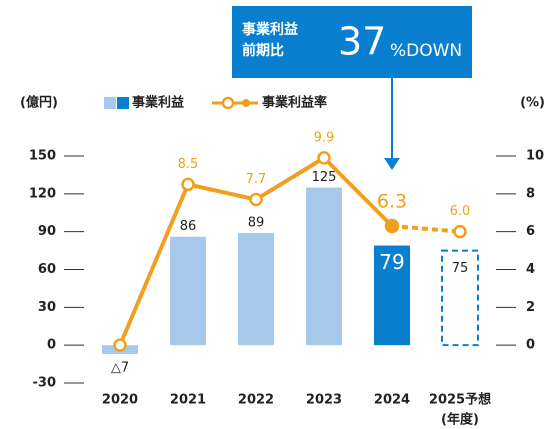 The image size is (550, 429). I want to click on bar-label: 79, so click(391, 262).